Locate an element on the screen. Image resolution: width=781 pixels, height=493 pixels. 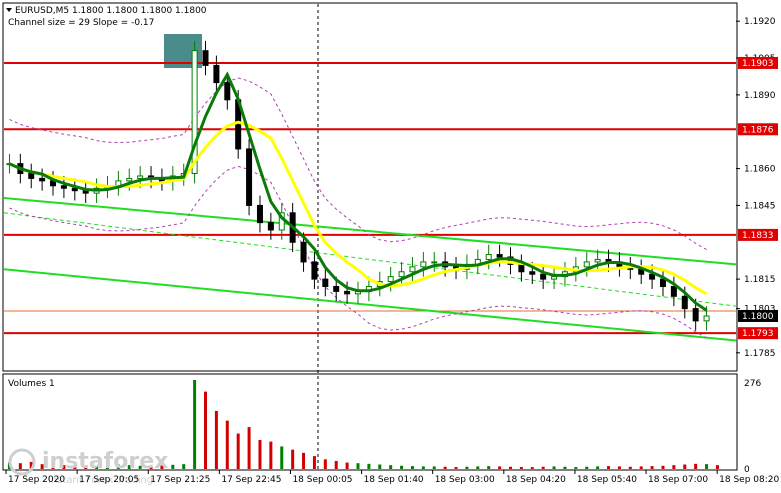
y-tick-label: 1.1890 is located at coordinates (760, 96).